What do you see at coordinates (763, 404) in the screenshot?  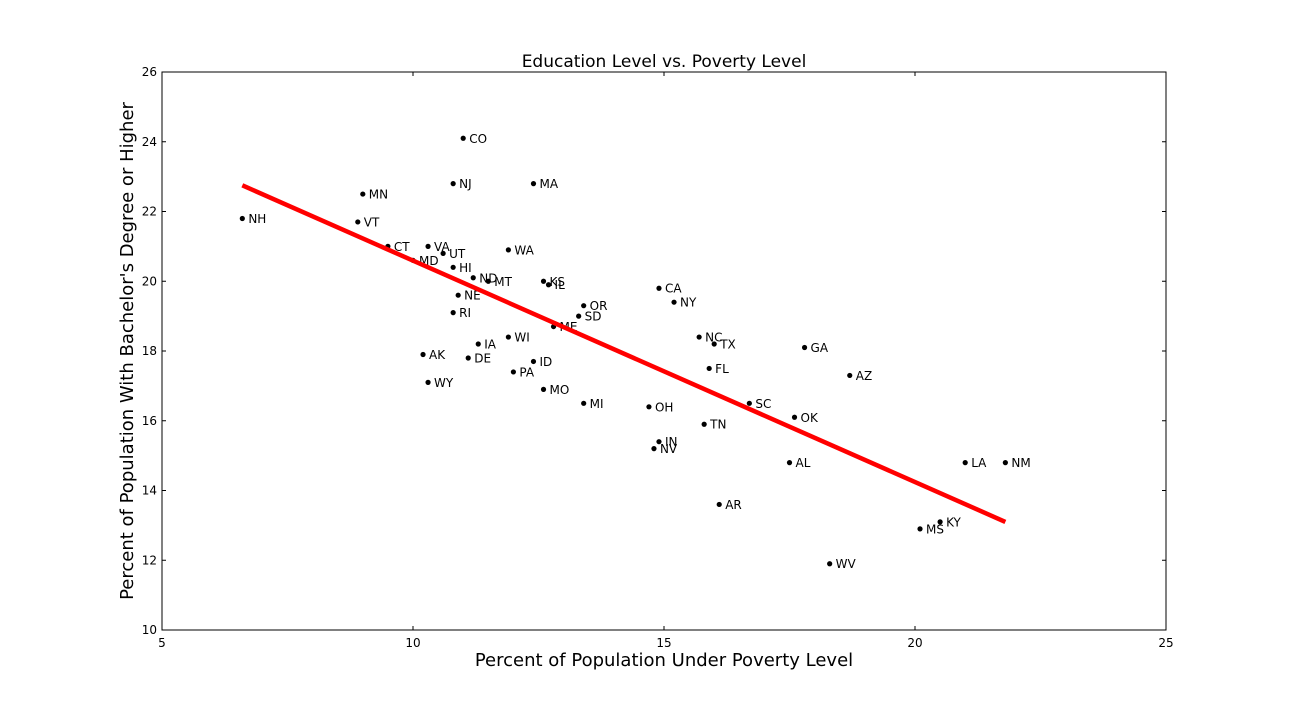 I see `point-label-sc: SC` at bounding box center [763, 404].